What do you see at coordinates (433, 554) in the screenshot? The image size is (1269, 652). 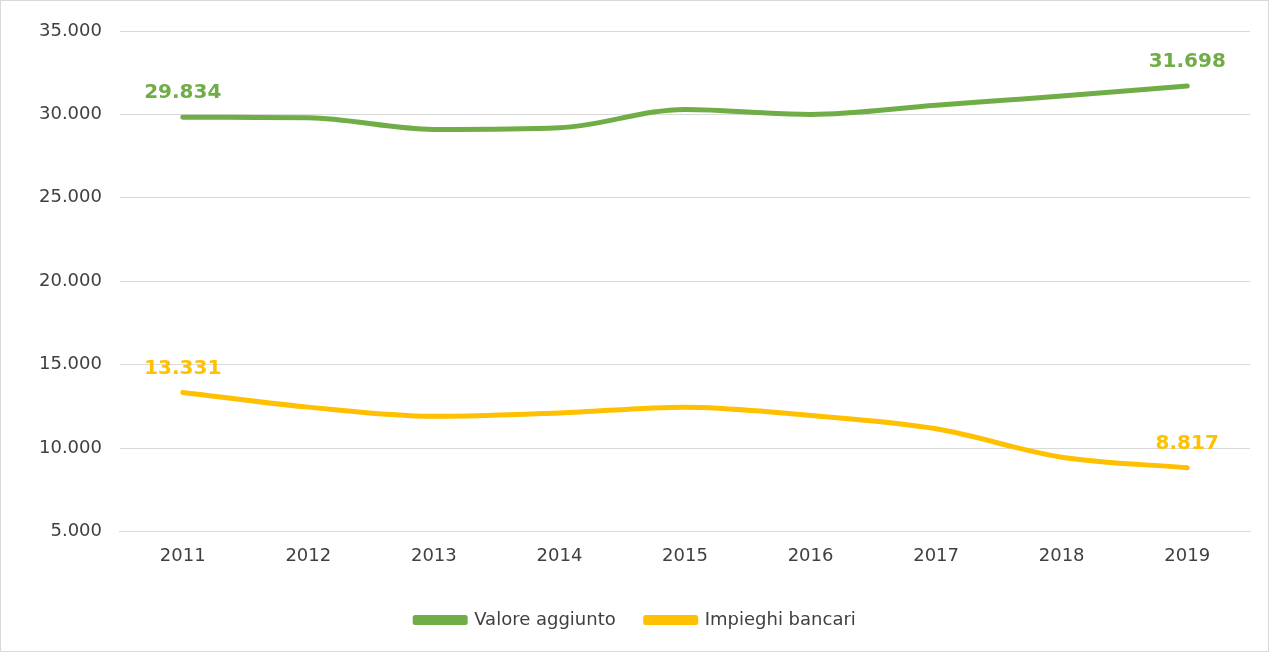 I see `x-tick-label: 2013` at bounding box center [433, 554].